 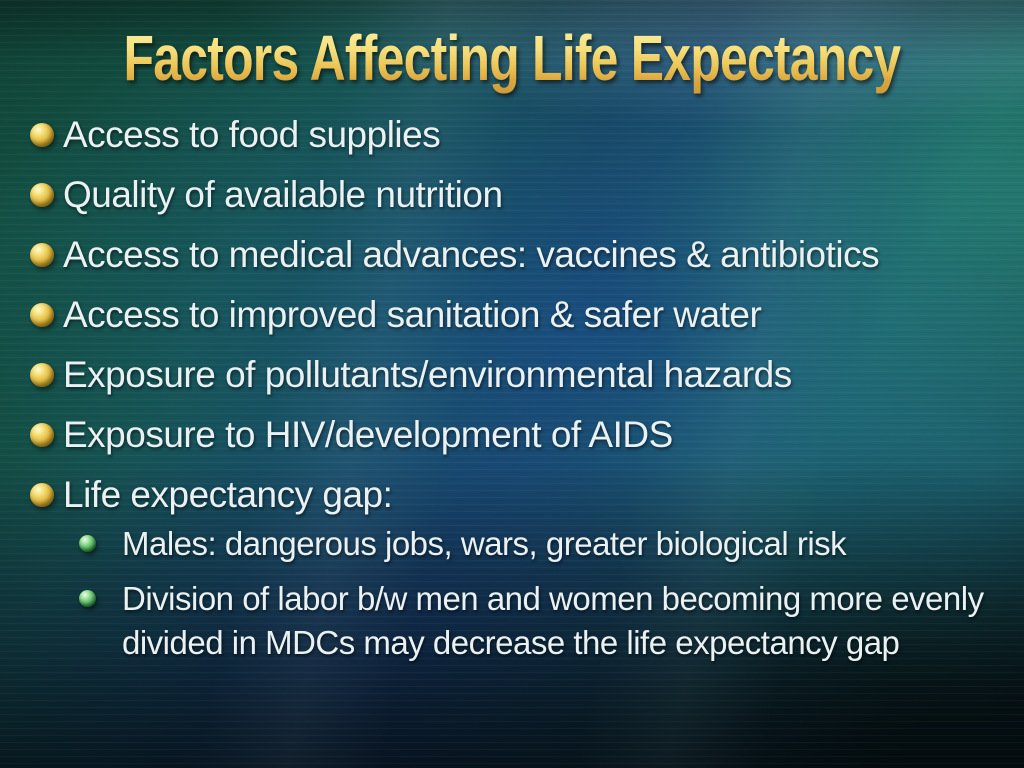 I want to click on bullet-text: Exposure to HIV/development of AIDS, so click(x=368, y=434).